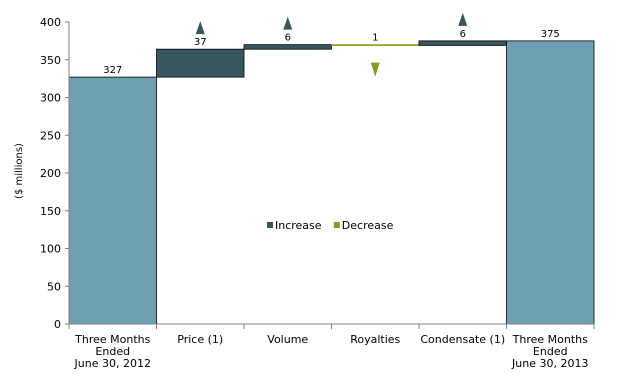  I want to click on x-category-label-line: Royalties, so click(375, 339).